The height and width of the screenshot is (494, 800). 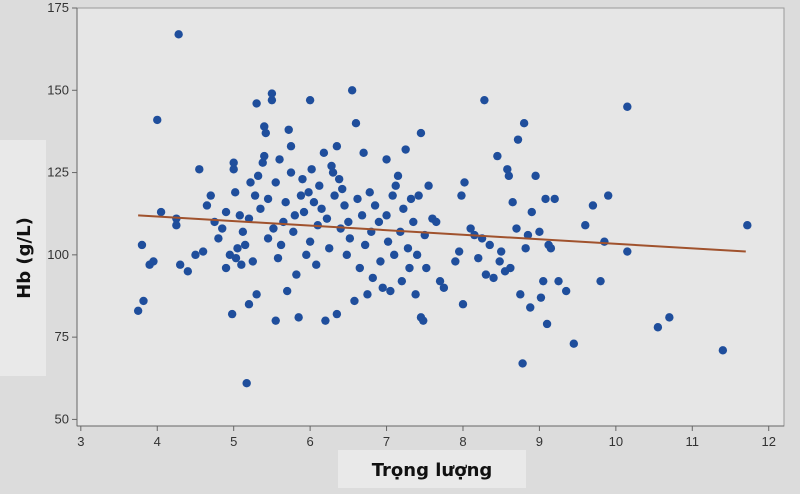 What do you see at coordinates (442, 233) in the screenshot?
I see `trendline` at bounding box center [442, 233].